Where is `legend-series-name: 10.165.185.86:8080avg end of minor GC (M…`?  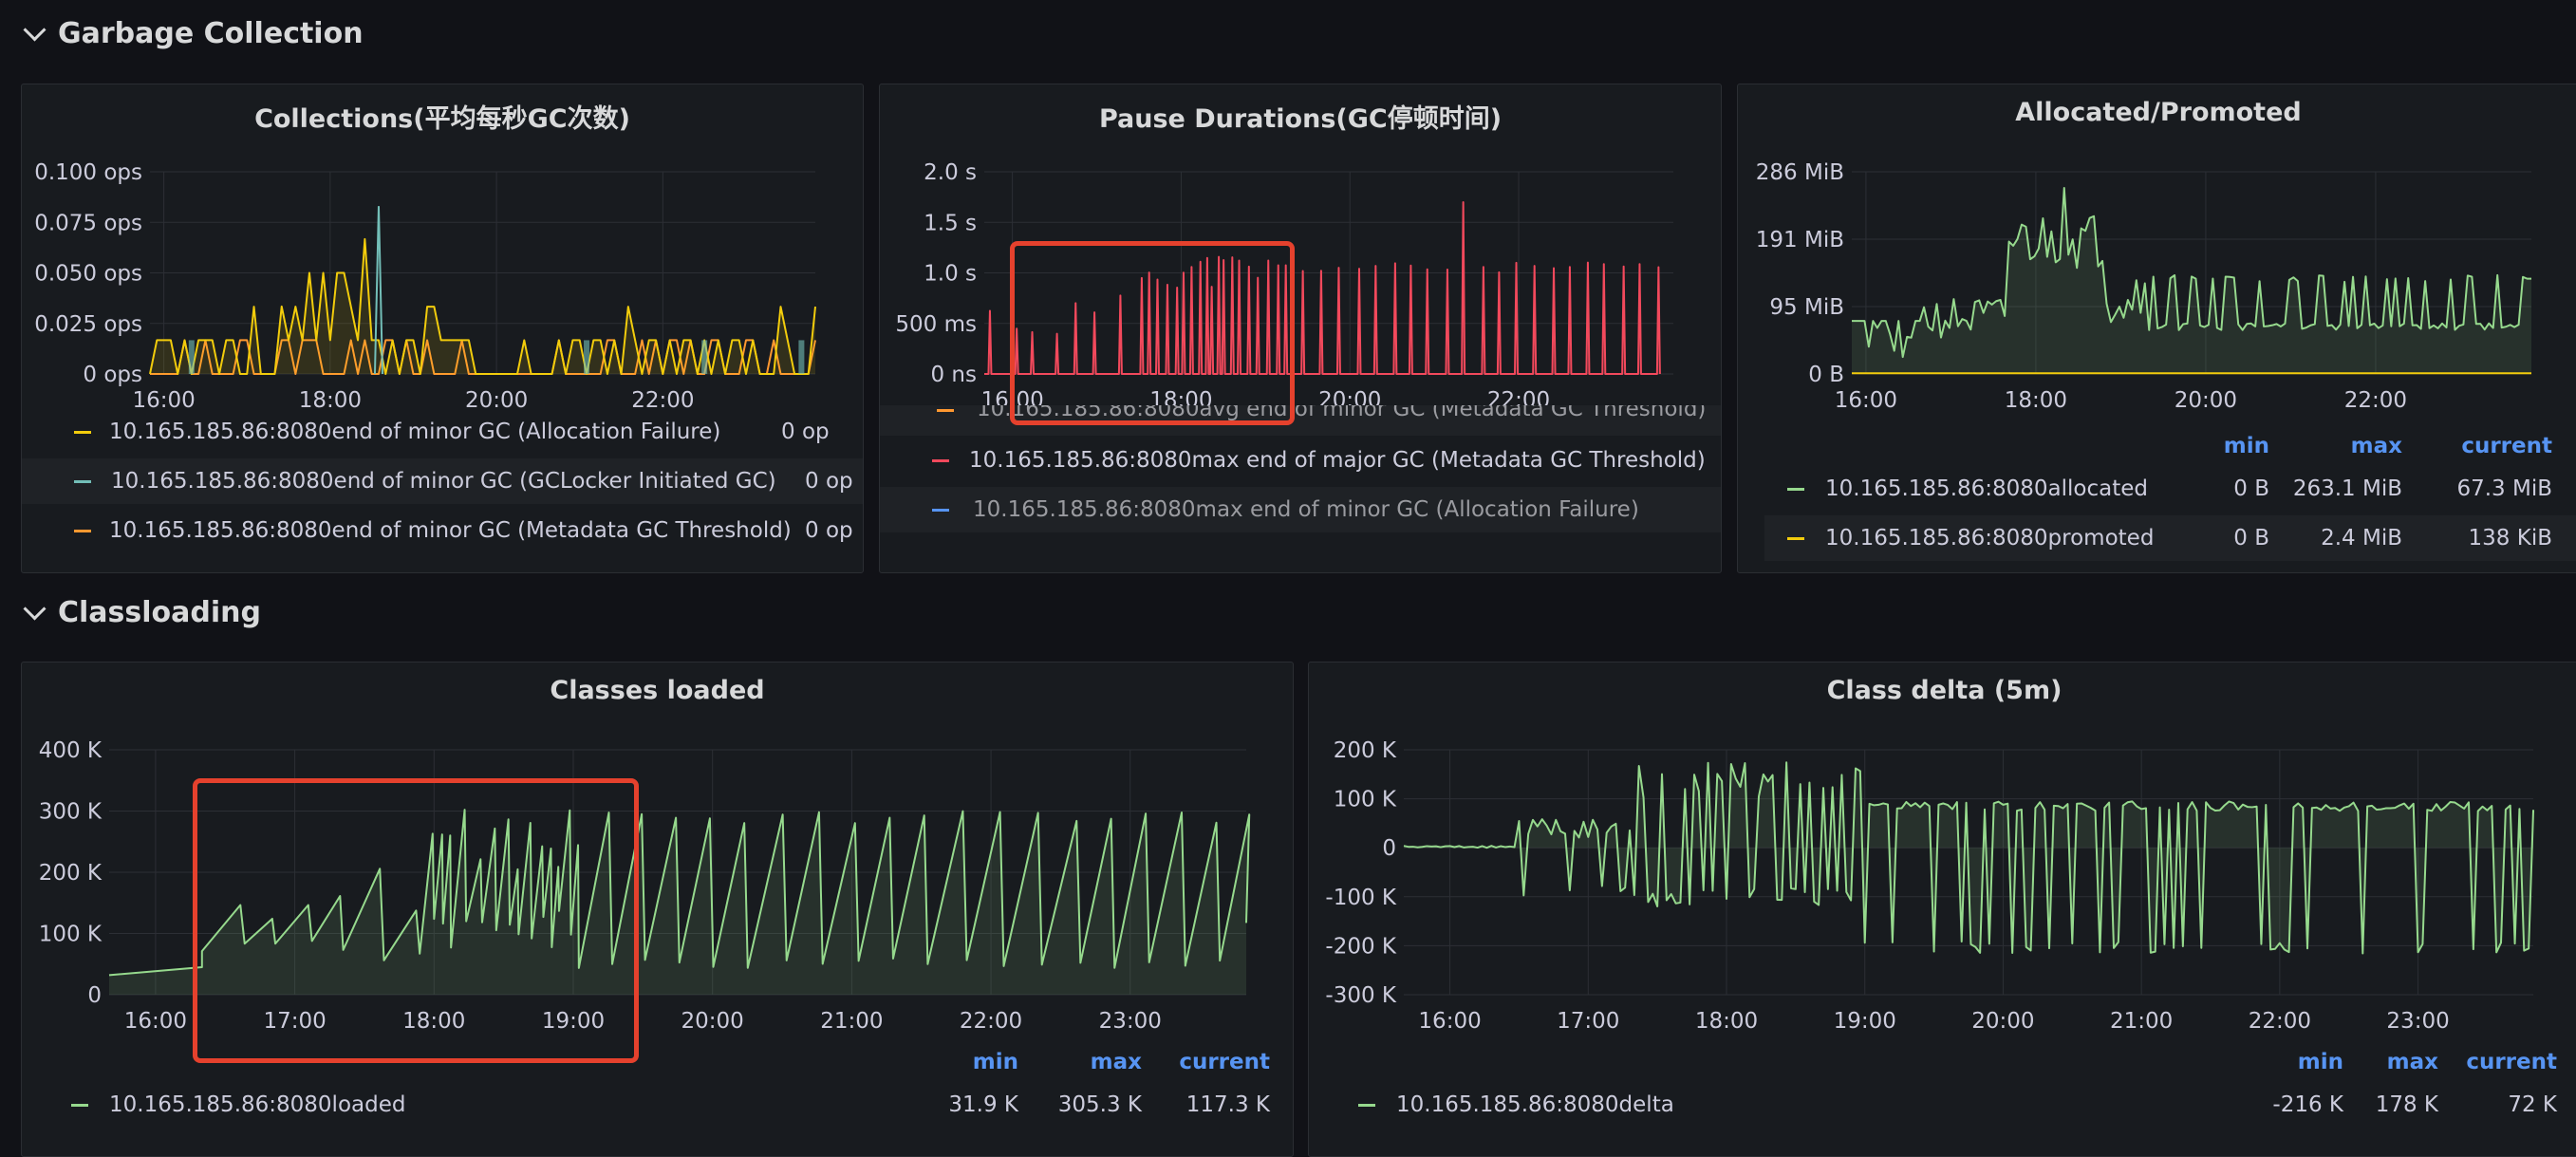 legend-series-name: 10.165.185.86:8080avg end of minor GC (M… is located at coordinates (1342, 413).